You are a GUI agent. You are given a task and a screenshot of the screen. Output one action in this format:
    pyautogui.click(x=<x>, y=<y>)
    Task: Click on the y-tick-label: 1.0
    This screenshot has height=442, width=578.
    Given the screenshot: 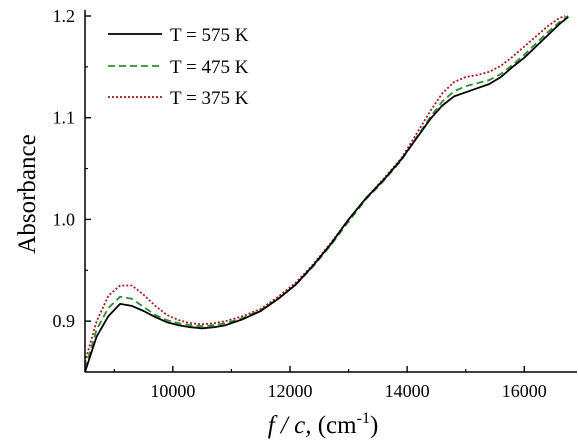 What is the action you would take?
    pyautogui.click(x=64, y=219)
    